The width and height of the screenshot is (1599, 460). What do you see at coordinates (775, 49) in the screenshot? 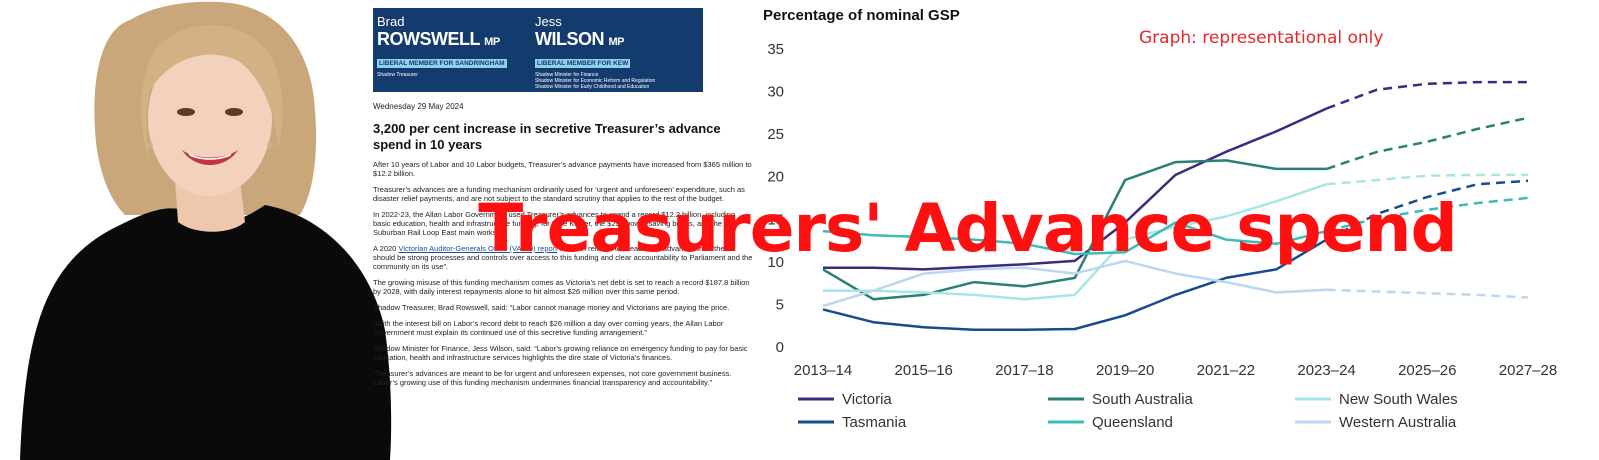
I see `y-tick-label: 35` at bounding box center [775, 49].